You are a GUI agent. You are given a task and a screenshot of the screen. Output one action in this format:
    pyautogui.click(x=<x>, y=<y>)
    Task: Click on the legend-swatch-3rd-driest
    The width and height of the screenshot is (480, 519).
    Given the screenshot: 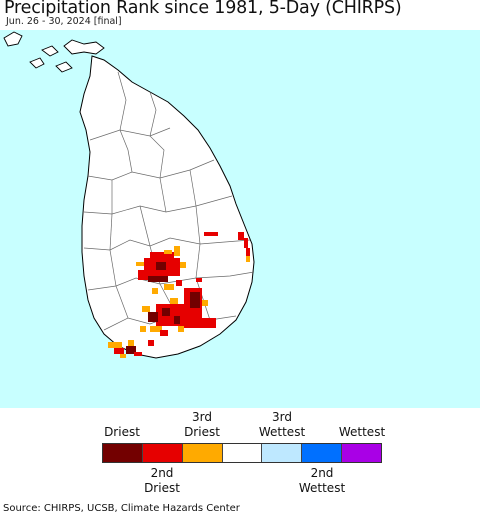 What is the action you would take?
    pyautogui.click(x=202, y=453)
    